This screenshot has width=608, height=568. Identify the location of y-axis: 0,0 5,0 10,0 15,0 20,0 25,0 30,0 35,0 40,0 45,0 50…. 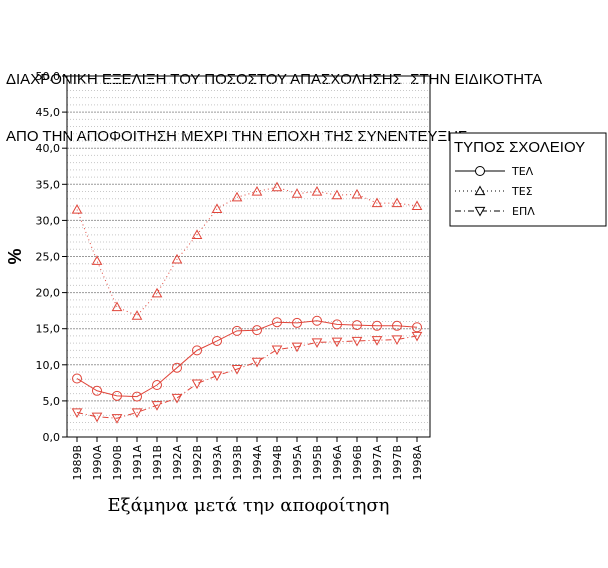
(51, 257).